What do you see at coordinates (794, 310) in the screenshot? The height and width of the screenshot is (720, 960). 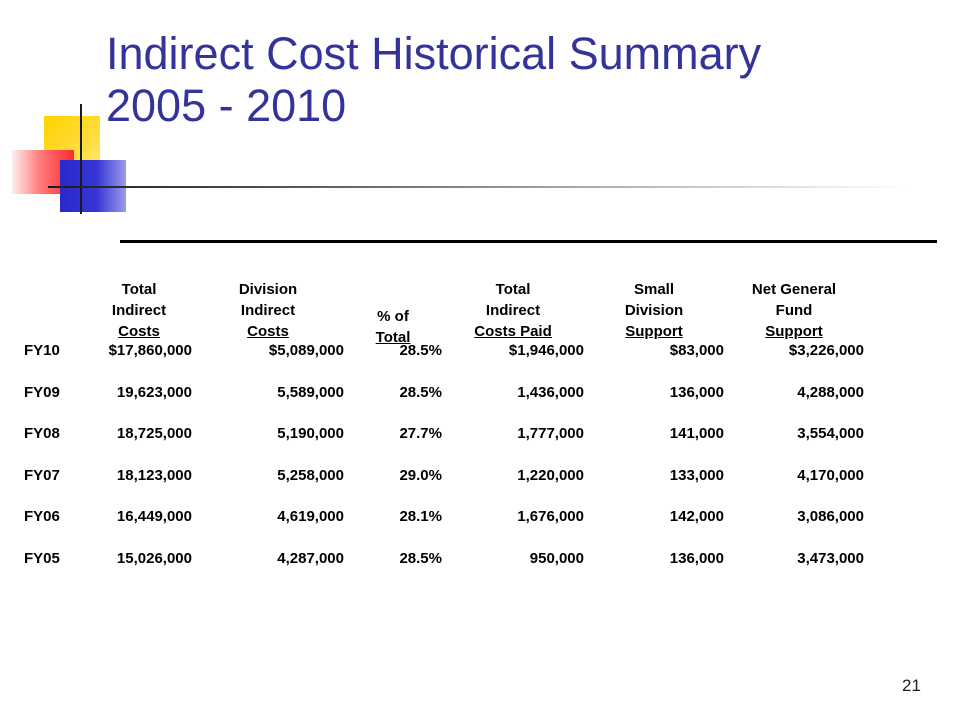 I see `header-line: Fund` at bounding box center [794, 310].